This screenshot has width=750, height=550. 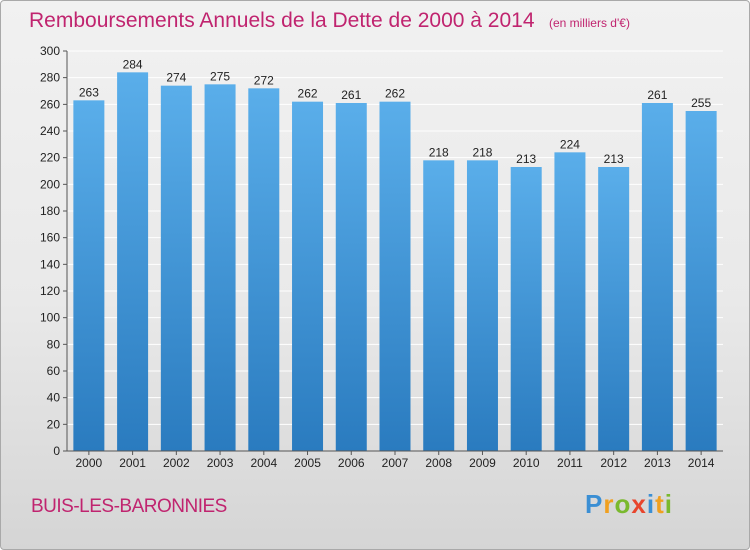 What do you see at coordinates (594, 504) in the screenshot?
I see `logo-letter: P` at bounding box center [594, 504].